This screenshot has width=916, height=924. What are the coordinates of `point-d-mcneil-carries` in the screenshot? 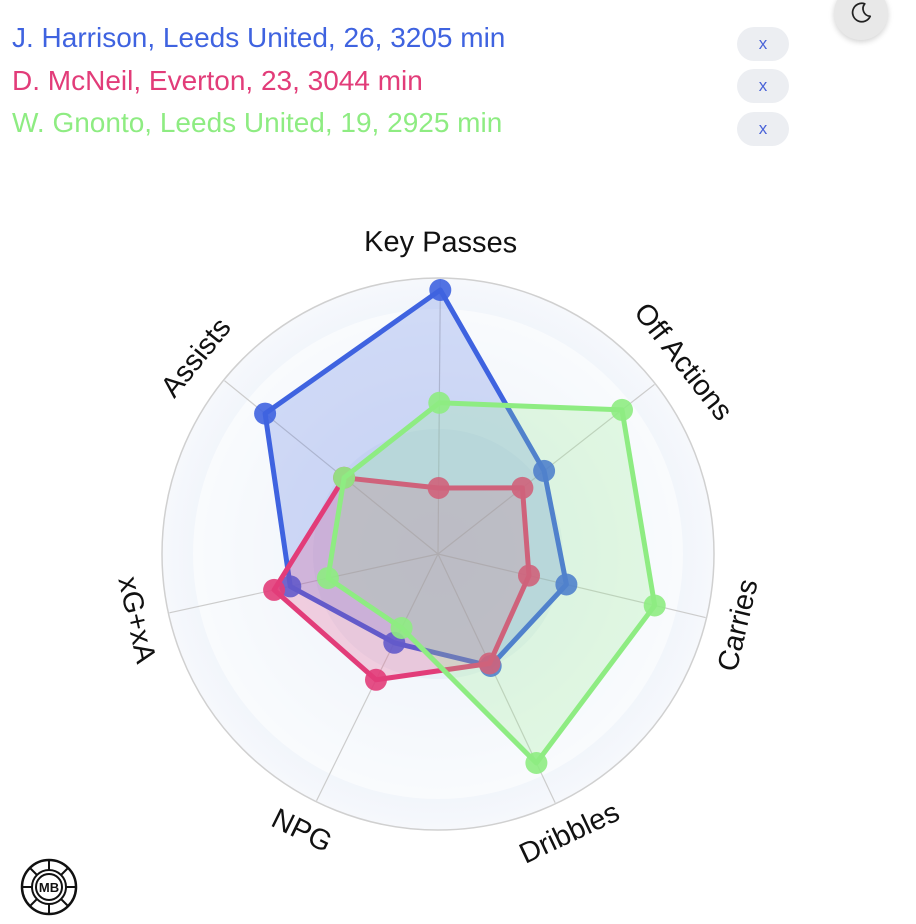 It's located at (529, 575).